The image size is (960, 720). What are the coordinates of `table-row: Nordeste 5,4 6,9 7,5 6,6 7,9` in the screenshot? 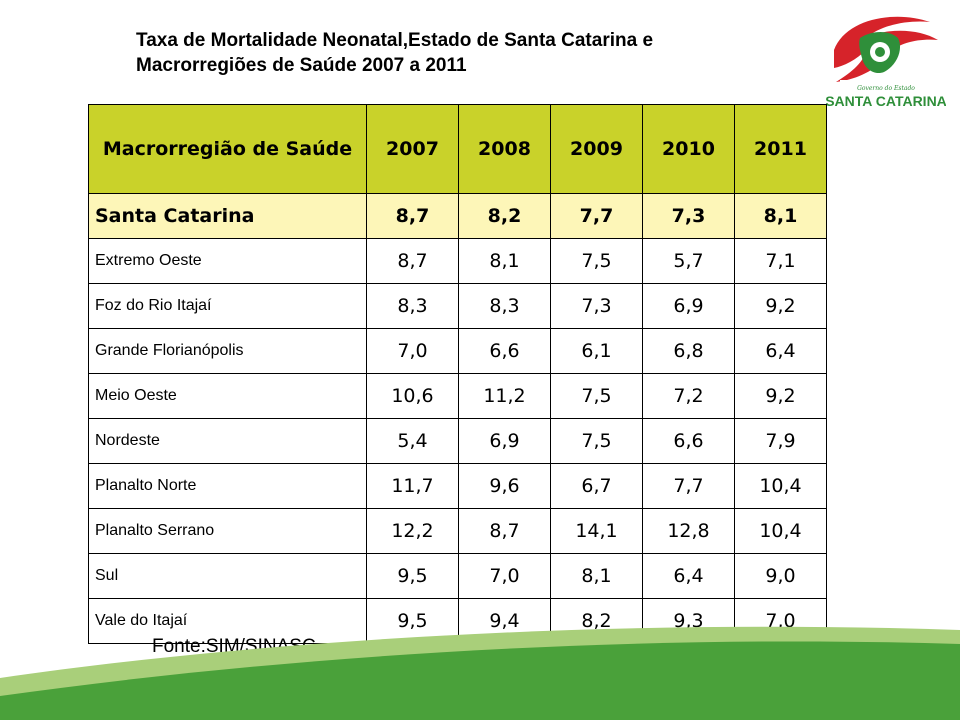 It's located at (457, 441).